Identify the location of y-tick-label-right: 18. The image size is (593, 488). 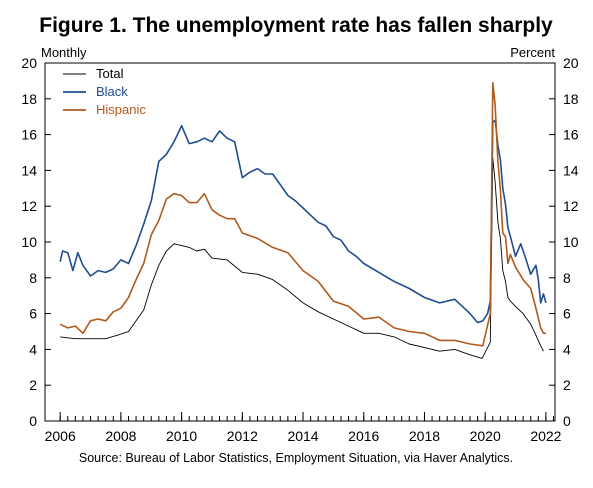
(571, 99).